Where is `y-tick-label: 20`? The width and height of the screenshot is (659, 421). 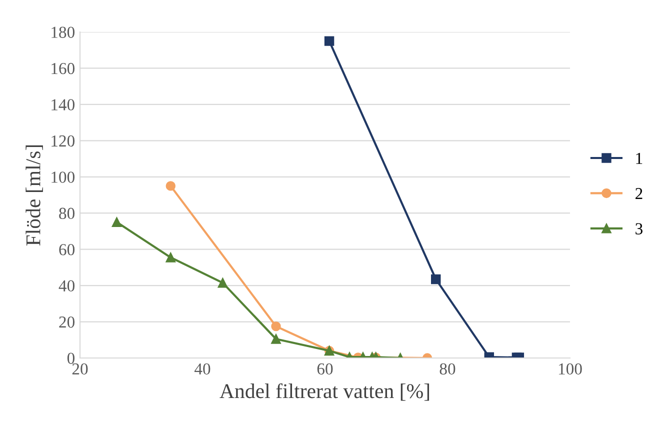 y-tick-label: 20 is located at coordinates (67, 322).